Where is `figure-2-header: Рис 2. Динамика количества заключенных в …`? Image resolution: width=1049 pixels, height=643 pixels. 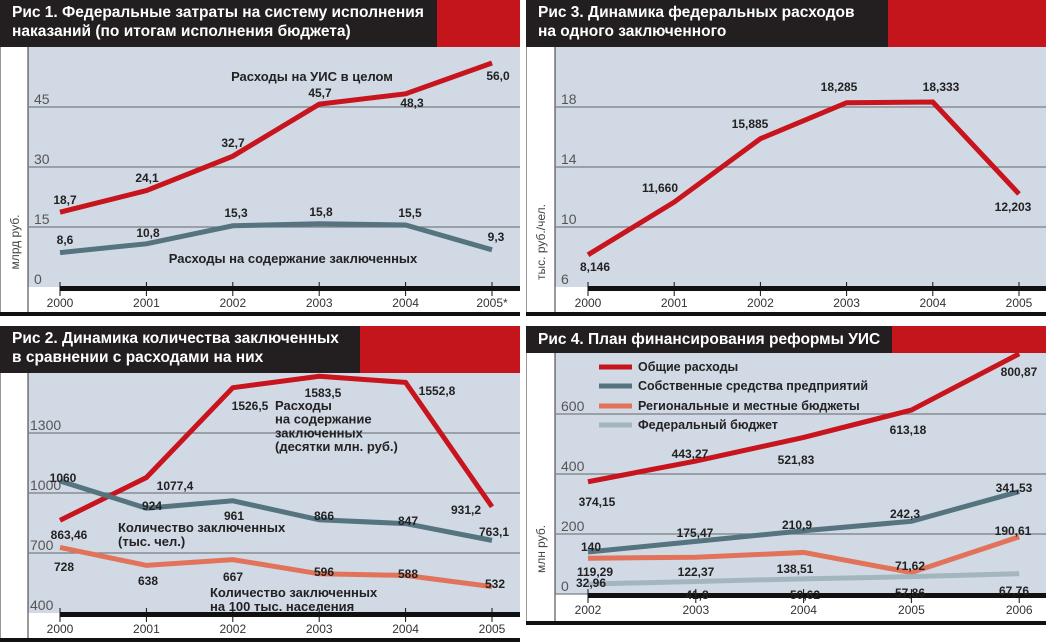
figure-2-header: Рис 2. Динамика количества заключенных в … is located at coordinates (260, 349).